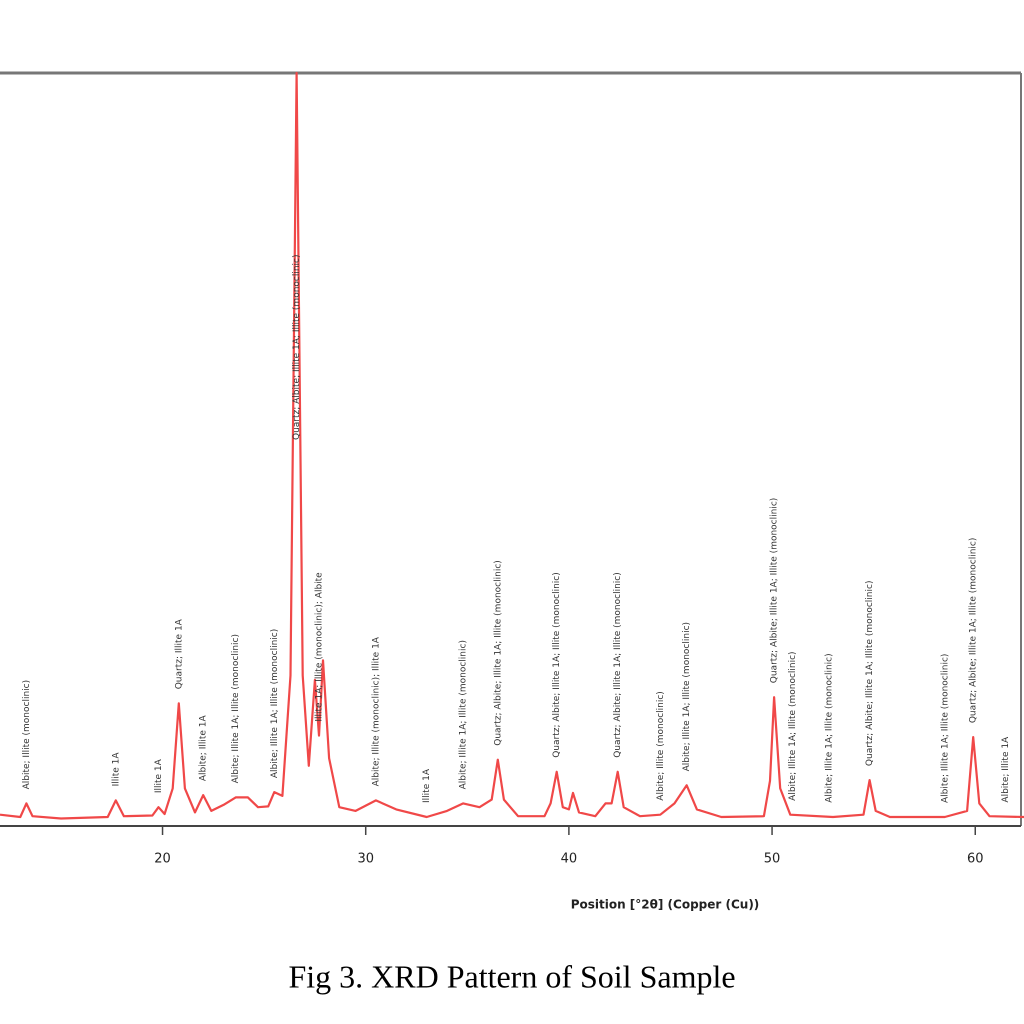 The width and height of the screenshot is (1024, 1024). Describe the element at coordinates (511, 976) in the screenshot. I see `caption: Fig 3. XRD Pattern of Soil Sample` at that location.